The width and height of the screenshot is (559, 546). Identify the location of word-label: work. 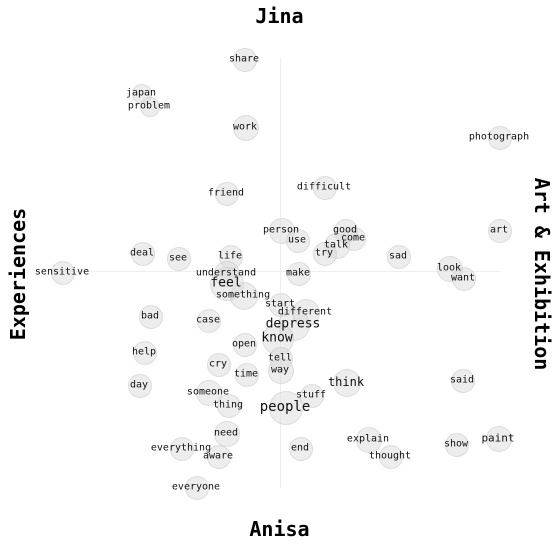
(245, 127).